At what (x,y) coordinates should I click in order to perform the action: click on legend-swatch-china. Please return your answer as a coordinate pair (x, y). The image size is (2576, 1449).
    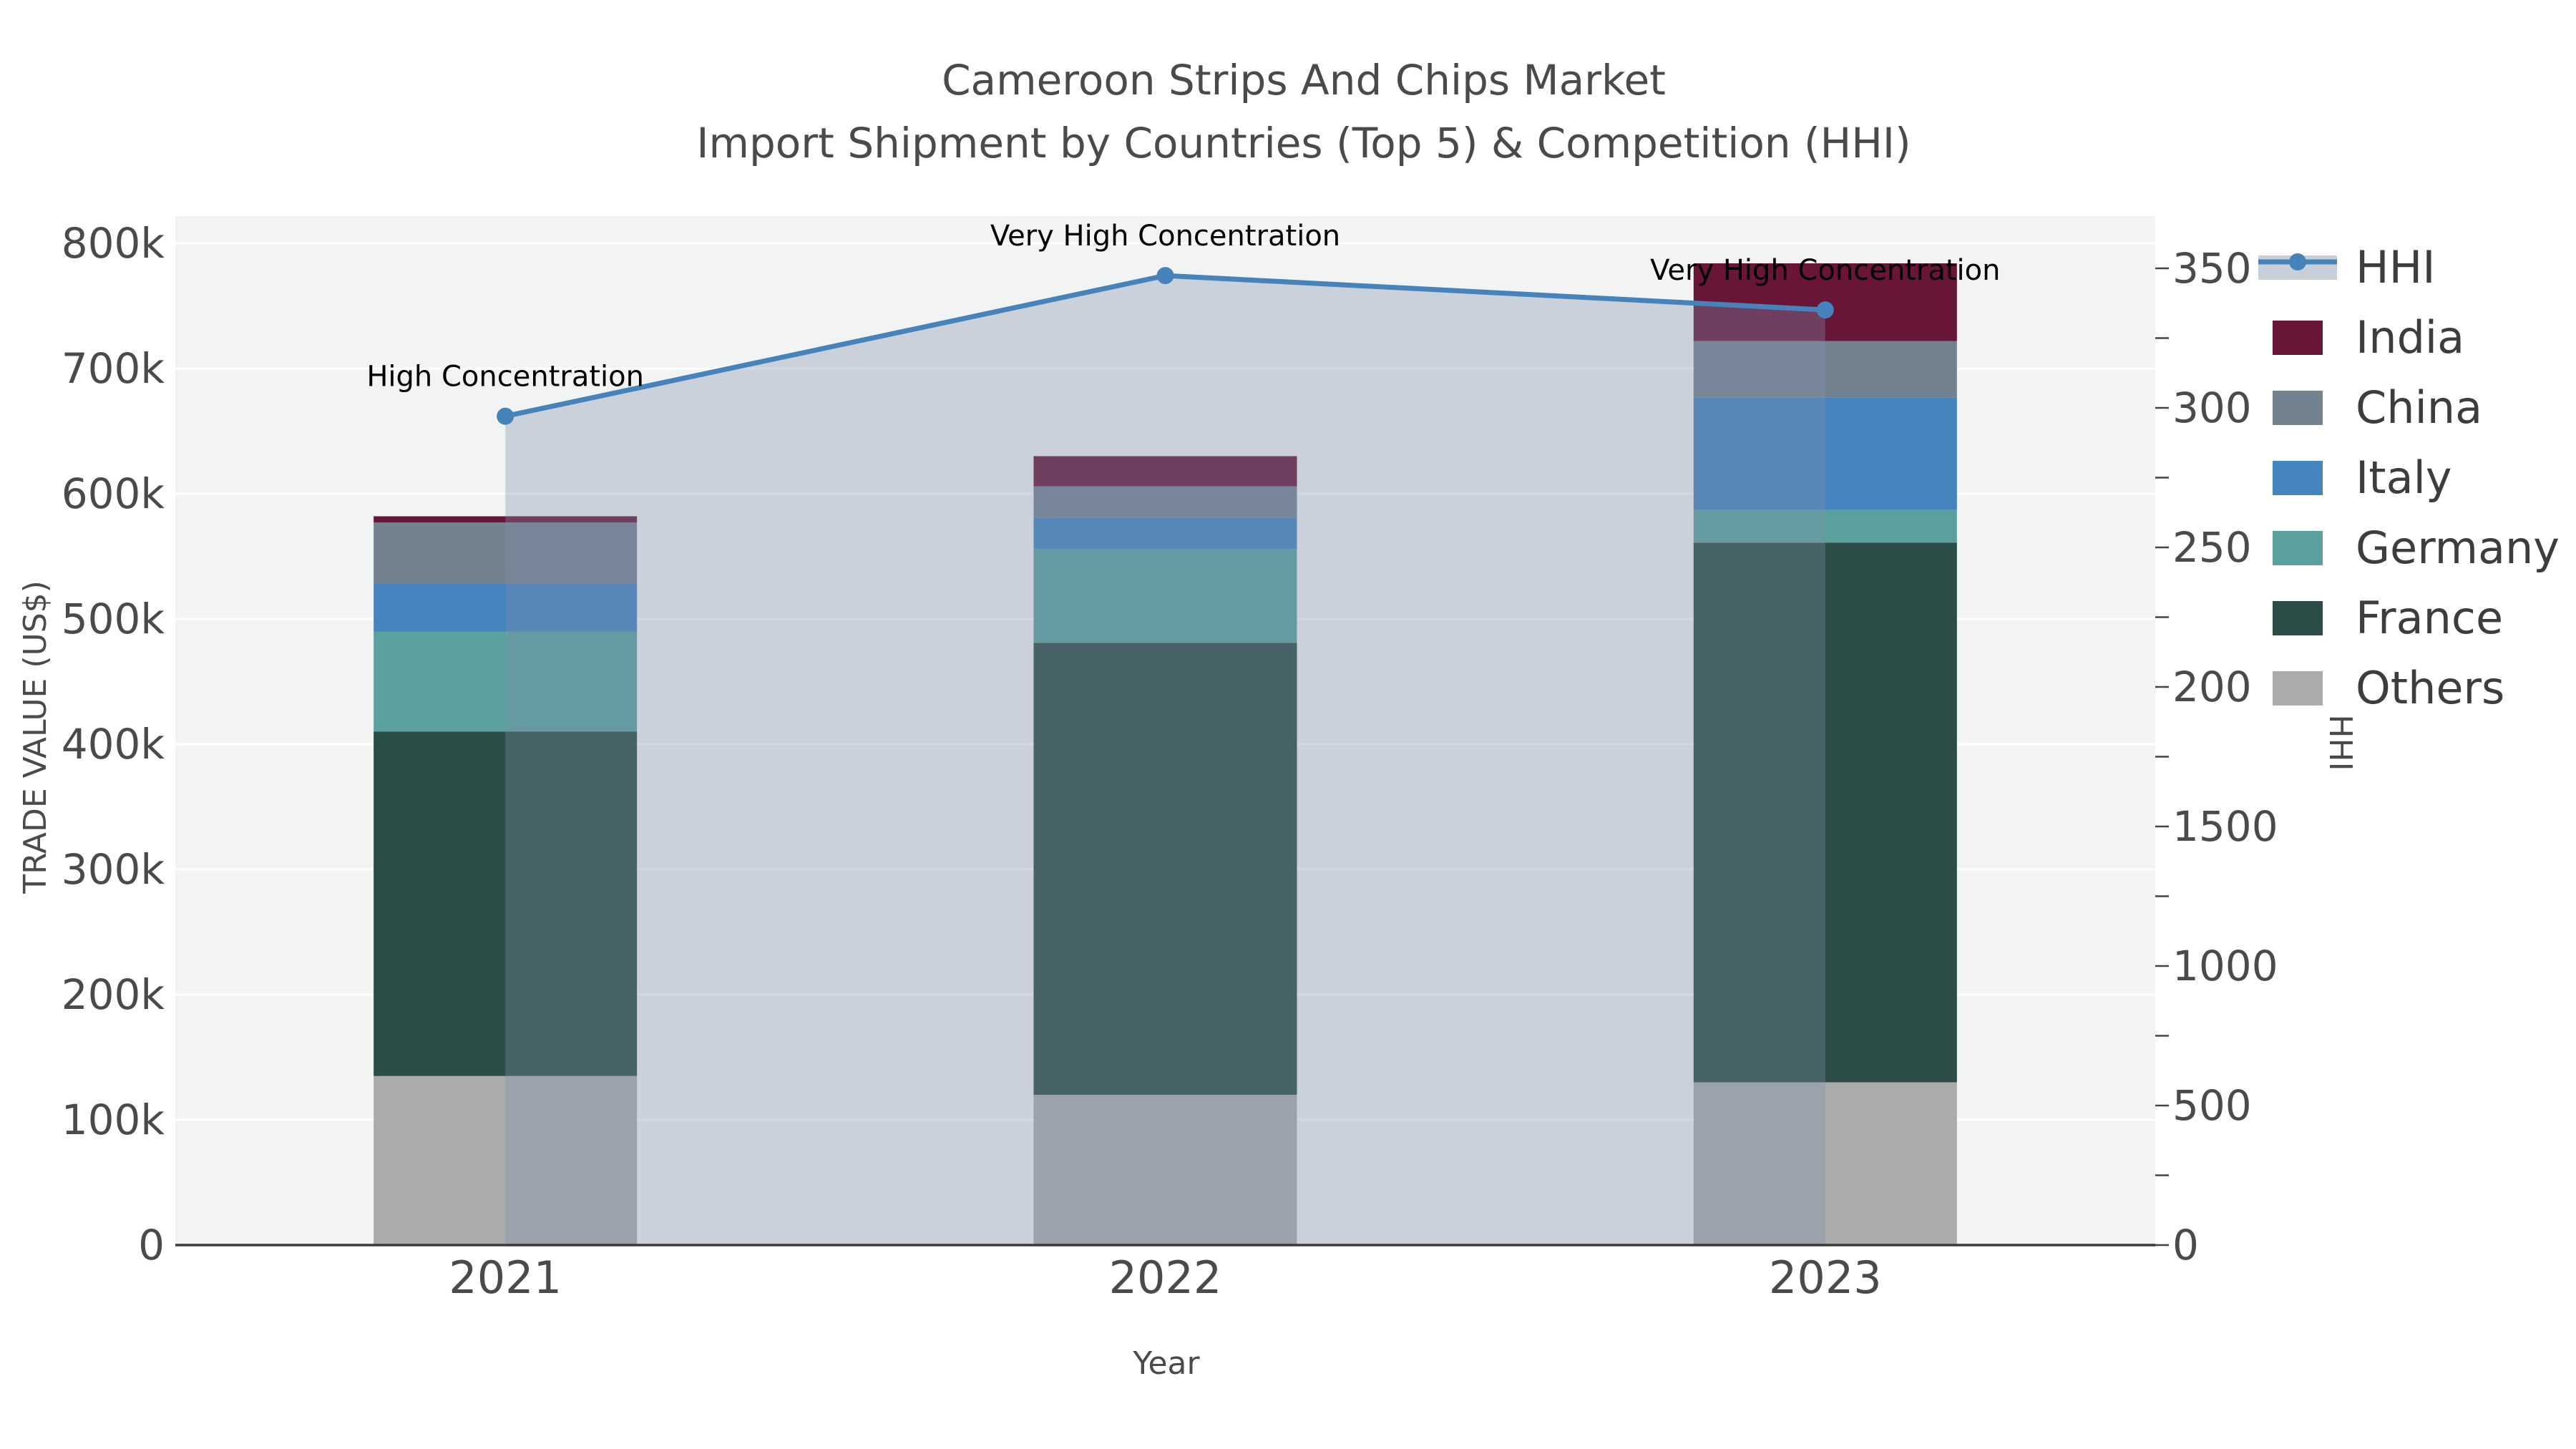
    Looking at the image, I should click on (2298, 408).